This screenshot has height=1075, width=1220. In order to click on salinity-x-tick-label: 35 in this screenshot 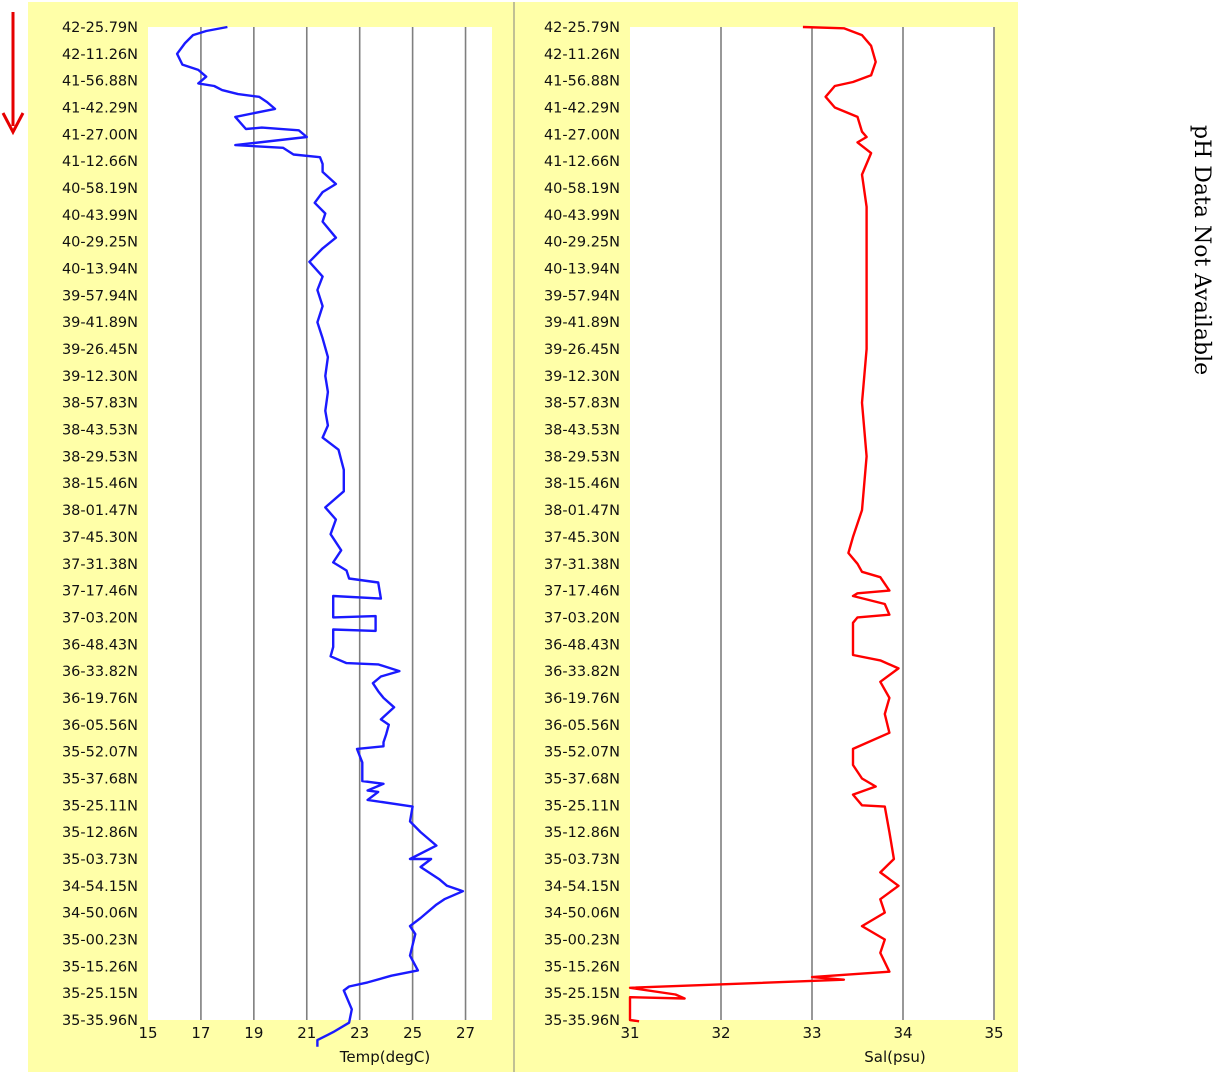, I will do `click(993, 1033)`.